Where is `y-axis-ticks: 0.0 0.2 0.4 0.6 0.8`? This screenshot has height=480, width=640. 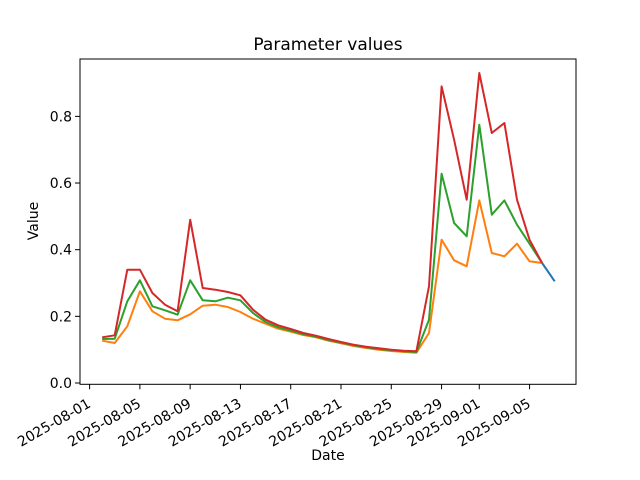 y-axis-ticks: 0.0 0.2 0.4 0.6 0.8 is located at coordinates (65, 250).